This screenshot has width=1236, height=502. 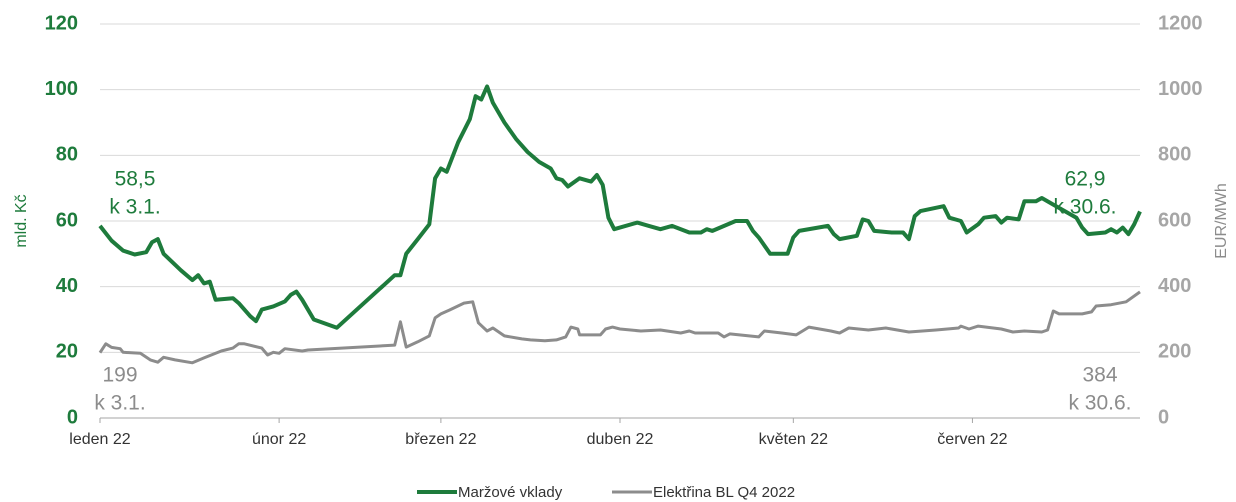 What do you see at coordinates (1221, 221) in the screenshot?
I see `y2-axis-label: EUR/MWh` at bounding box center [1221, 221].